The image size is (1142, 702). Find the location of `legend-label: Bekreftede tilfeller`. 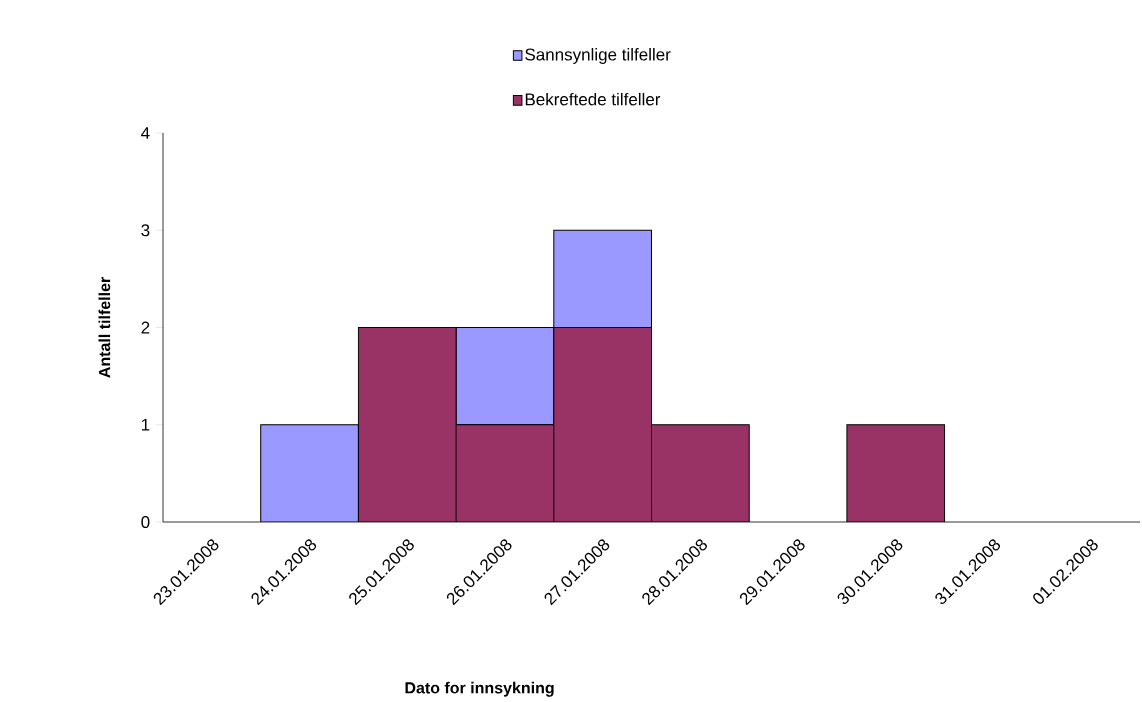

legend-label: Bekreftede tilfeller is located at coordinates (593, 99).